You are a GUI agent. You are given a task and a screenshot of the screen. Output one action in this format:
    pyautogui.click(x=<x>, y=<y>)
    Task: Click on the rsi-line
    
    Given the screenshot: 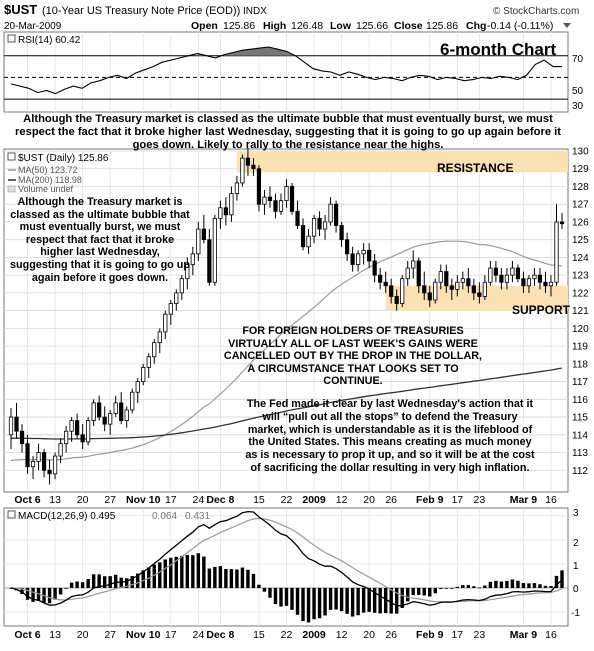 What is the action you would take?
    pyautogui.click(x=286, y=70)
    